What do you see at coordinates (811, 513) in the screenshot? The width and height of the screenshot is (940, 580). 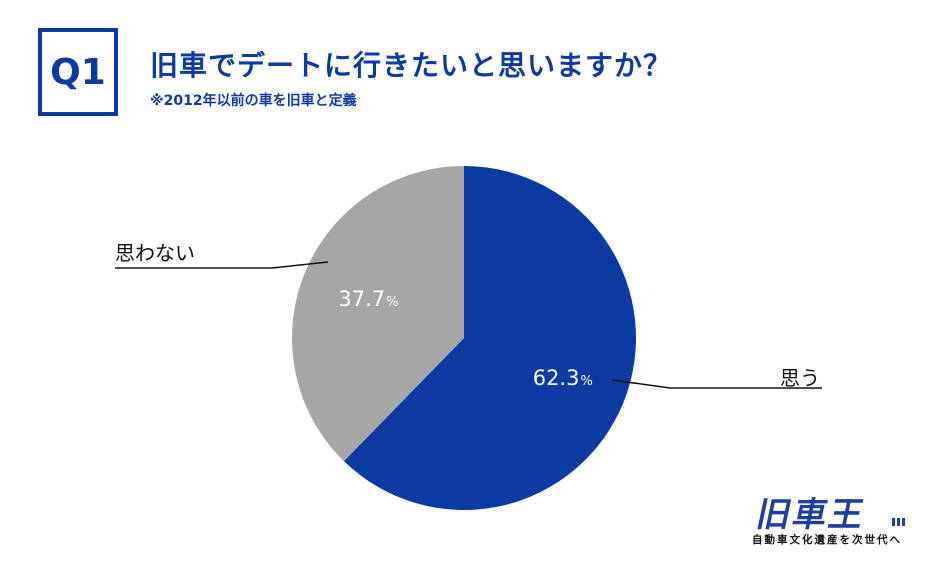 I see `brand-logo-wordmark: 旧車王` at bounding box center [811, 513].